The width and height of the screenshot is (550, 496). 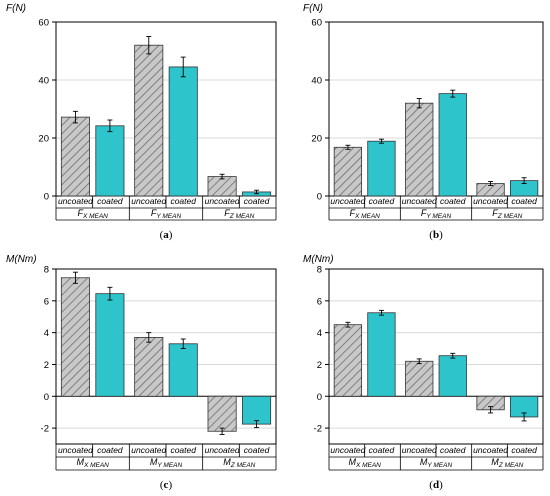 I want to click on group-label-1: MX MEAN, so click(x=364, y=463).